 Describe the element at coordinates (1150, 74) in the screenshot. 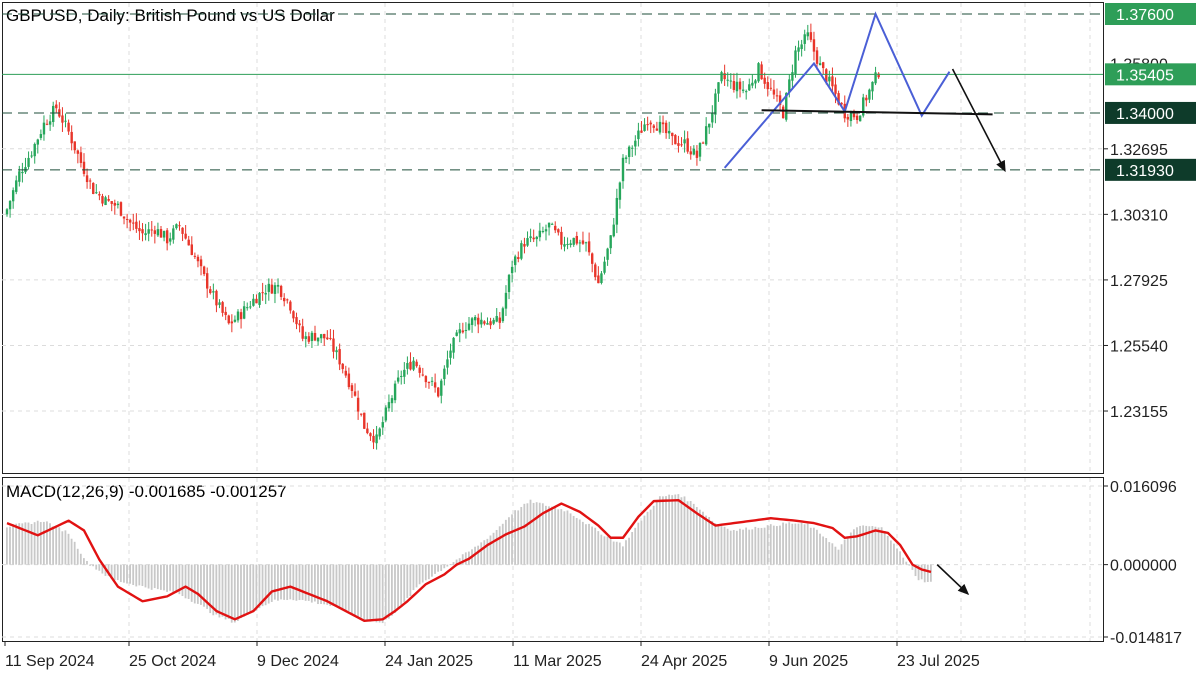

I see `price-tag-1.35405` at that location.